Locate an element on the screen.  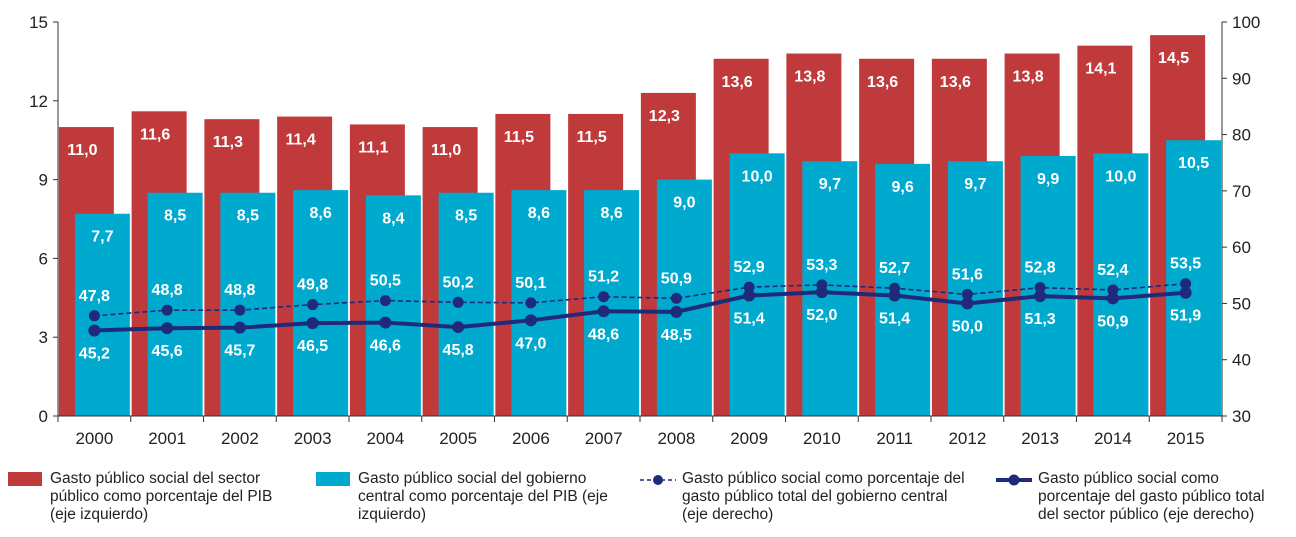
data-label-solid: 50,0 is located at coordinates (967, 326).